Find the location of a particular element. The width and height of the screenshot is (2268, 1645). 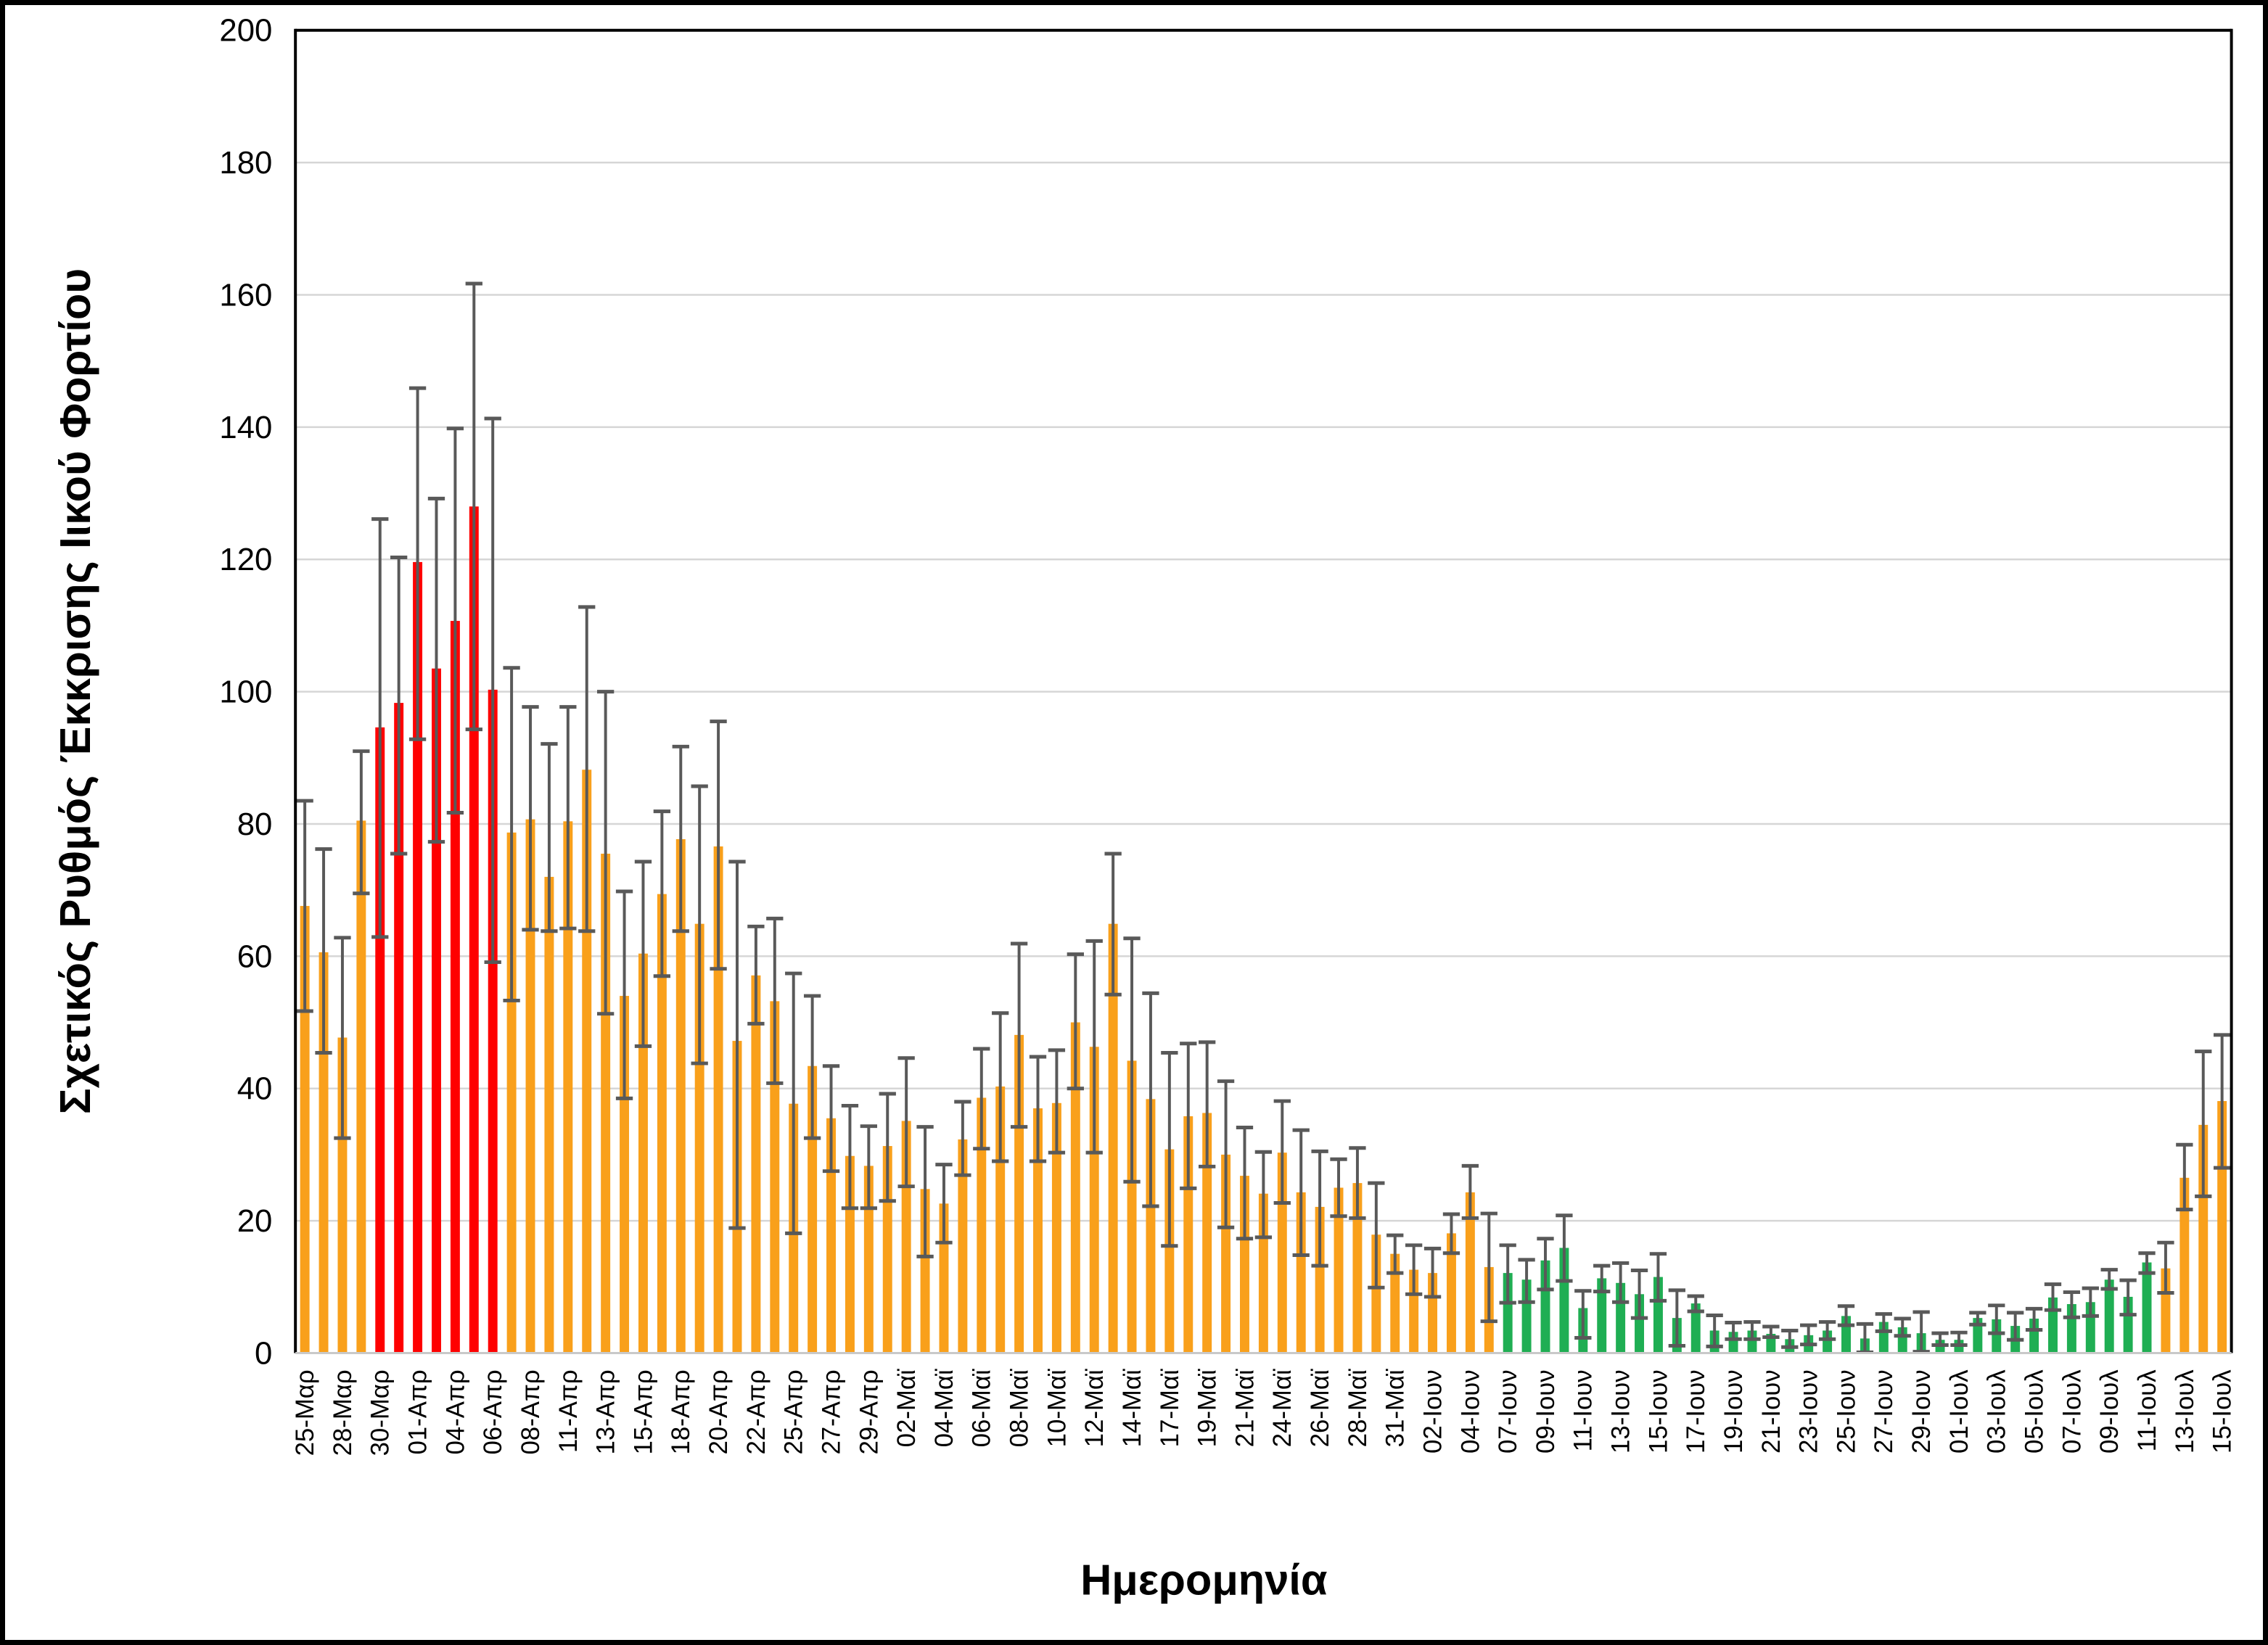

x-tick-label: 12-Μαϊ is located at coordinates (1095, 1408).